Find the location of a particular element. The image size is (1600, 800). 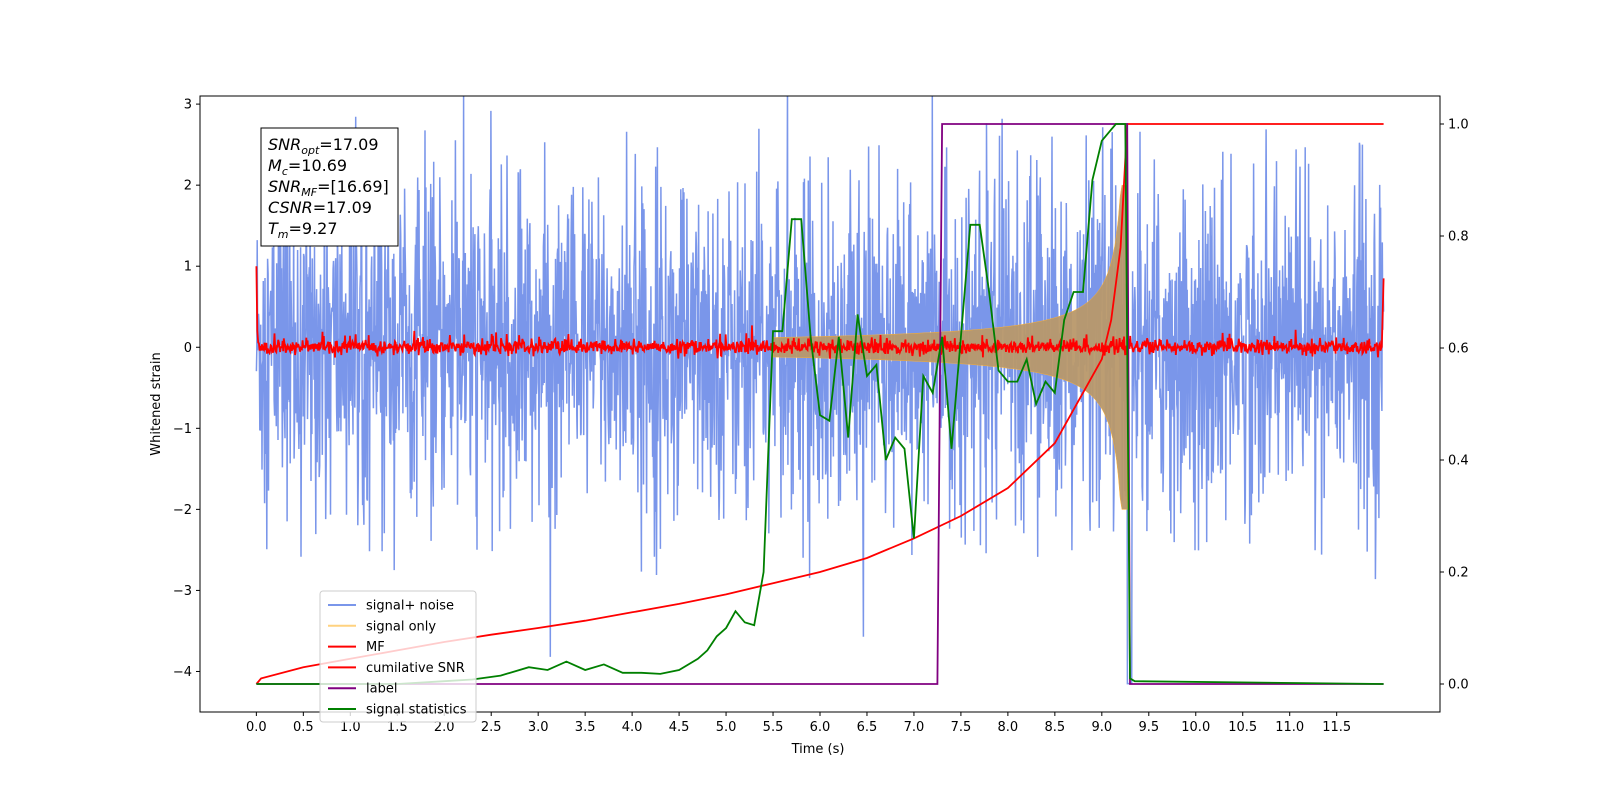

x-tick-label: 3.0 is located at coordinates (538, 727).